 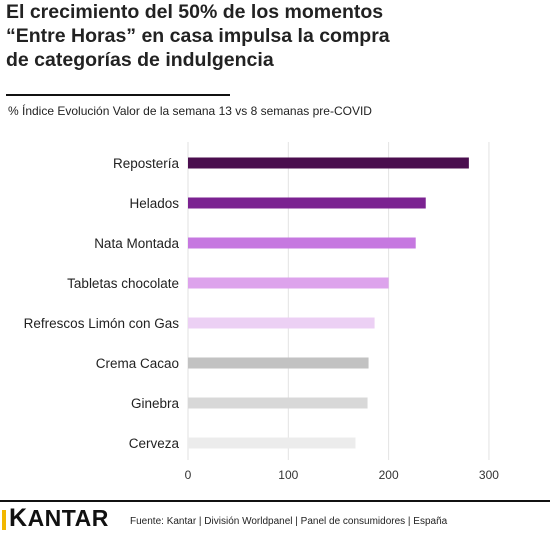 What do you see at coordinates (275, 501) in the screenshot?
I see `footer-divider` at bounding box center [275, 501].